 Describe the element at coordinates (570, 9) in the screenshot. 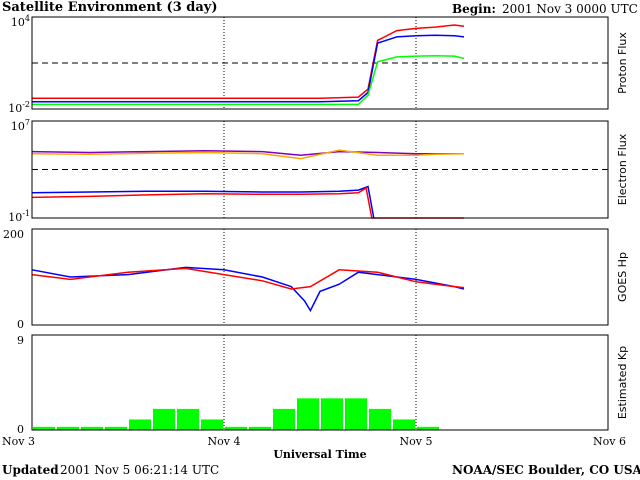

I see `begin-value: 2001 Nov 3 0000 UTC` at that location.